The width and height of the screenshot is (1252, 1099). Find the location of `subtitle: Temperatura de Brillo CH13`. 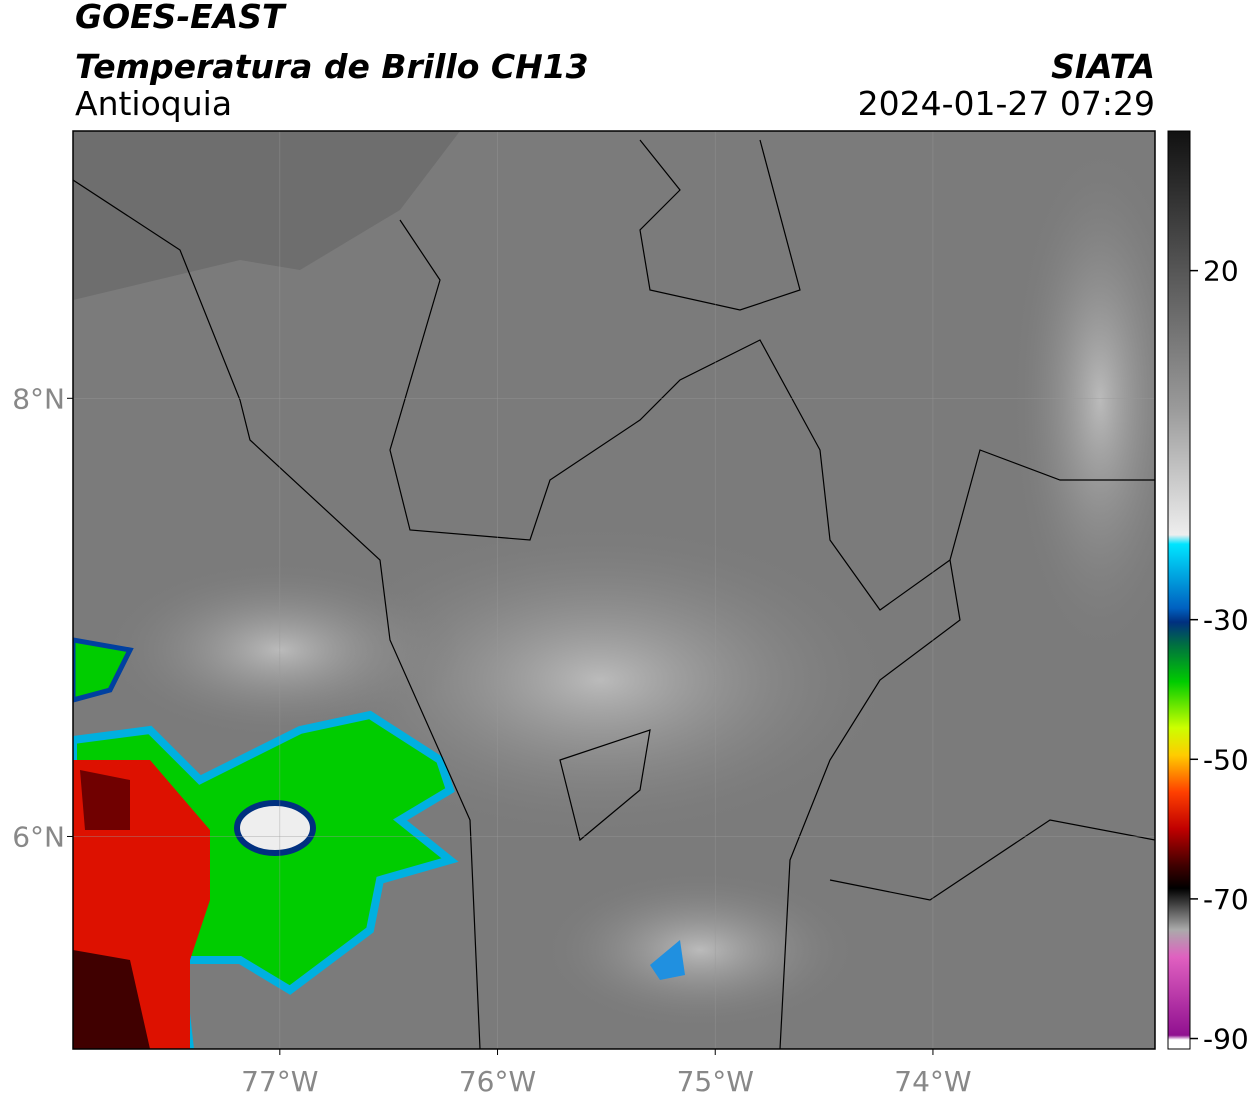

subtitle: Temperatura de Brillo CH13 is located at coordinates (332, 66).